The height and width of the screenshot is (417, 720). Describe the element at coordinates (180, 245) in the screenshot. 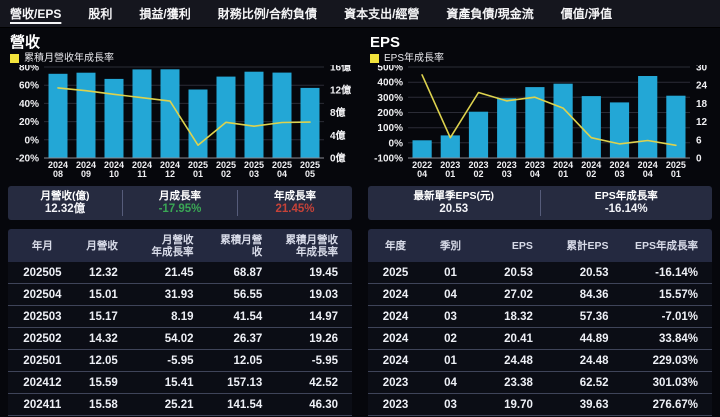

I see `table-header-row: 年月 月營收 月營收 年成長率 累積月營收 累積月營收 年成長率` at that location.